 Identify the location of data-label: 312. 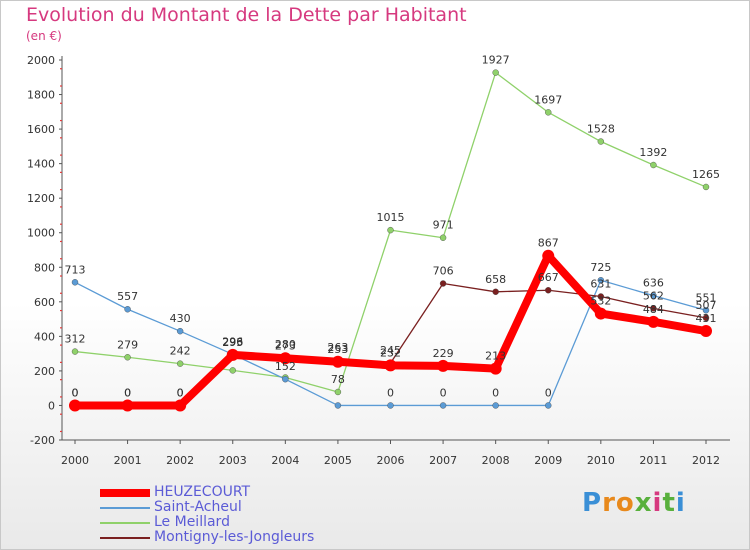
(75, 339).